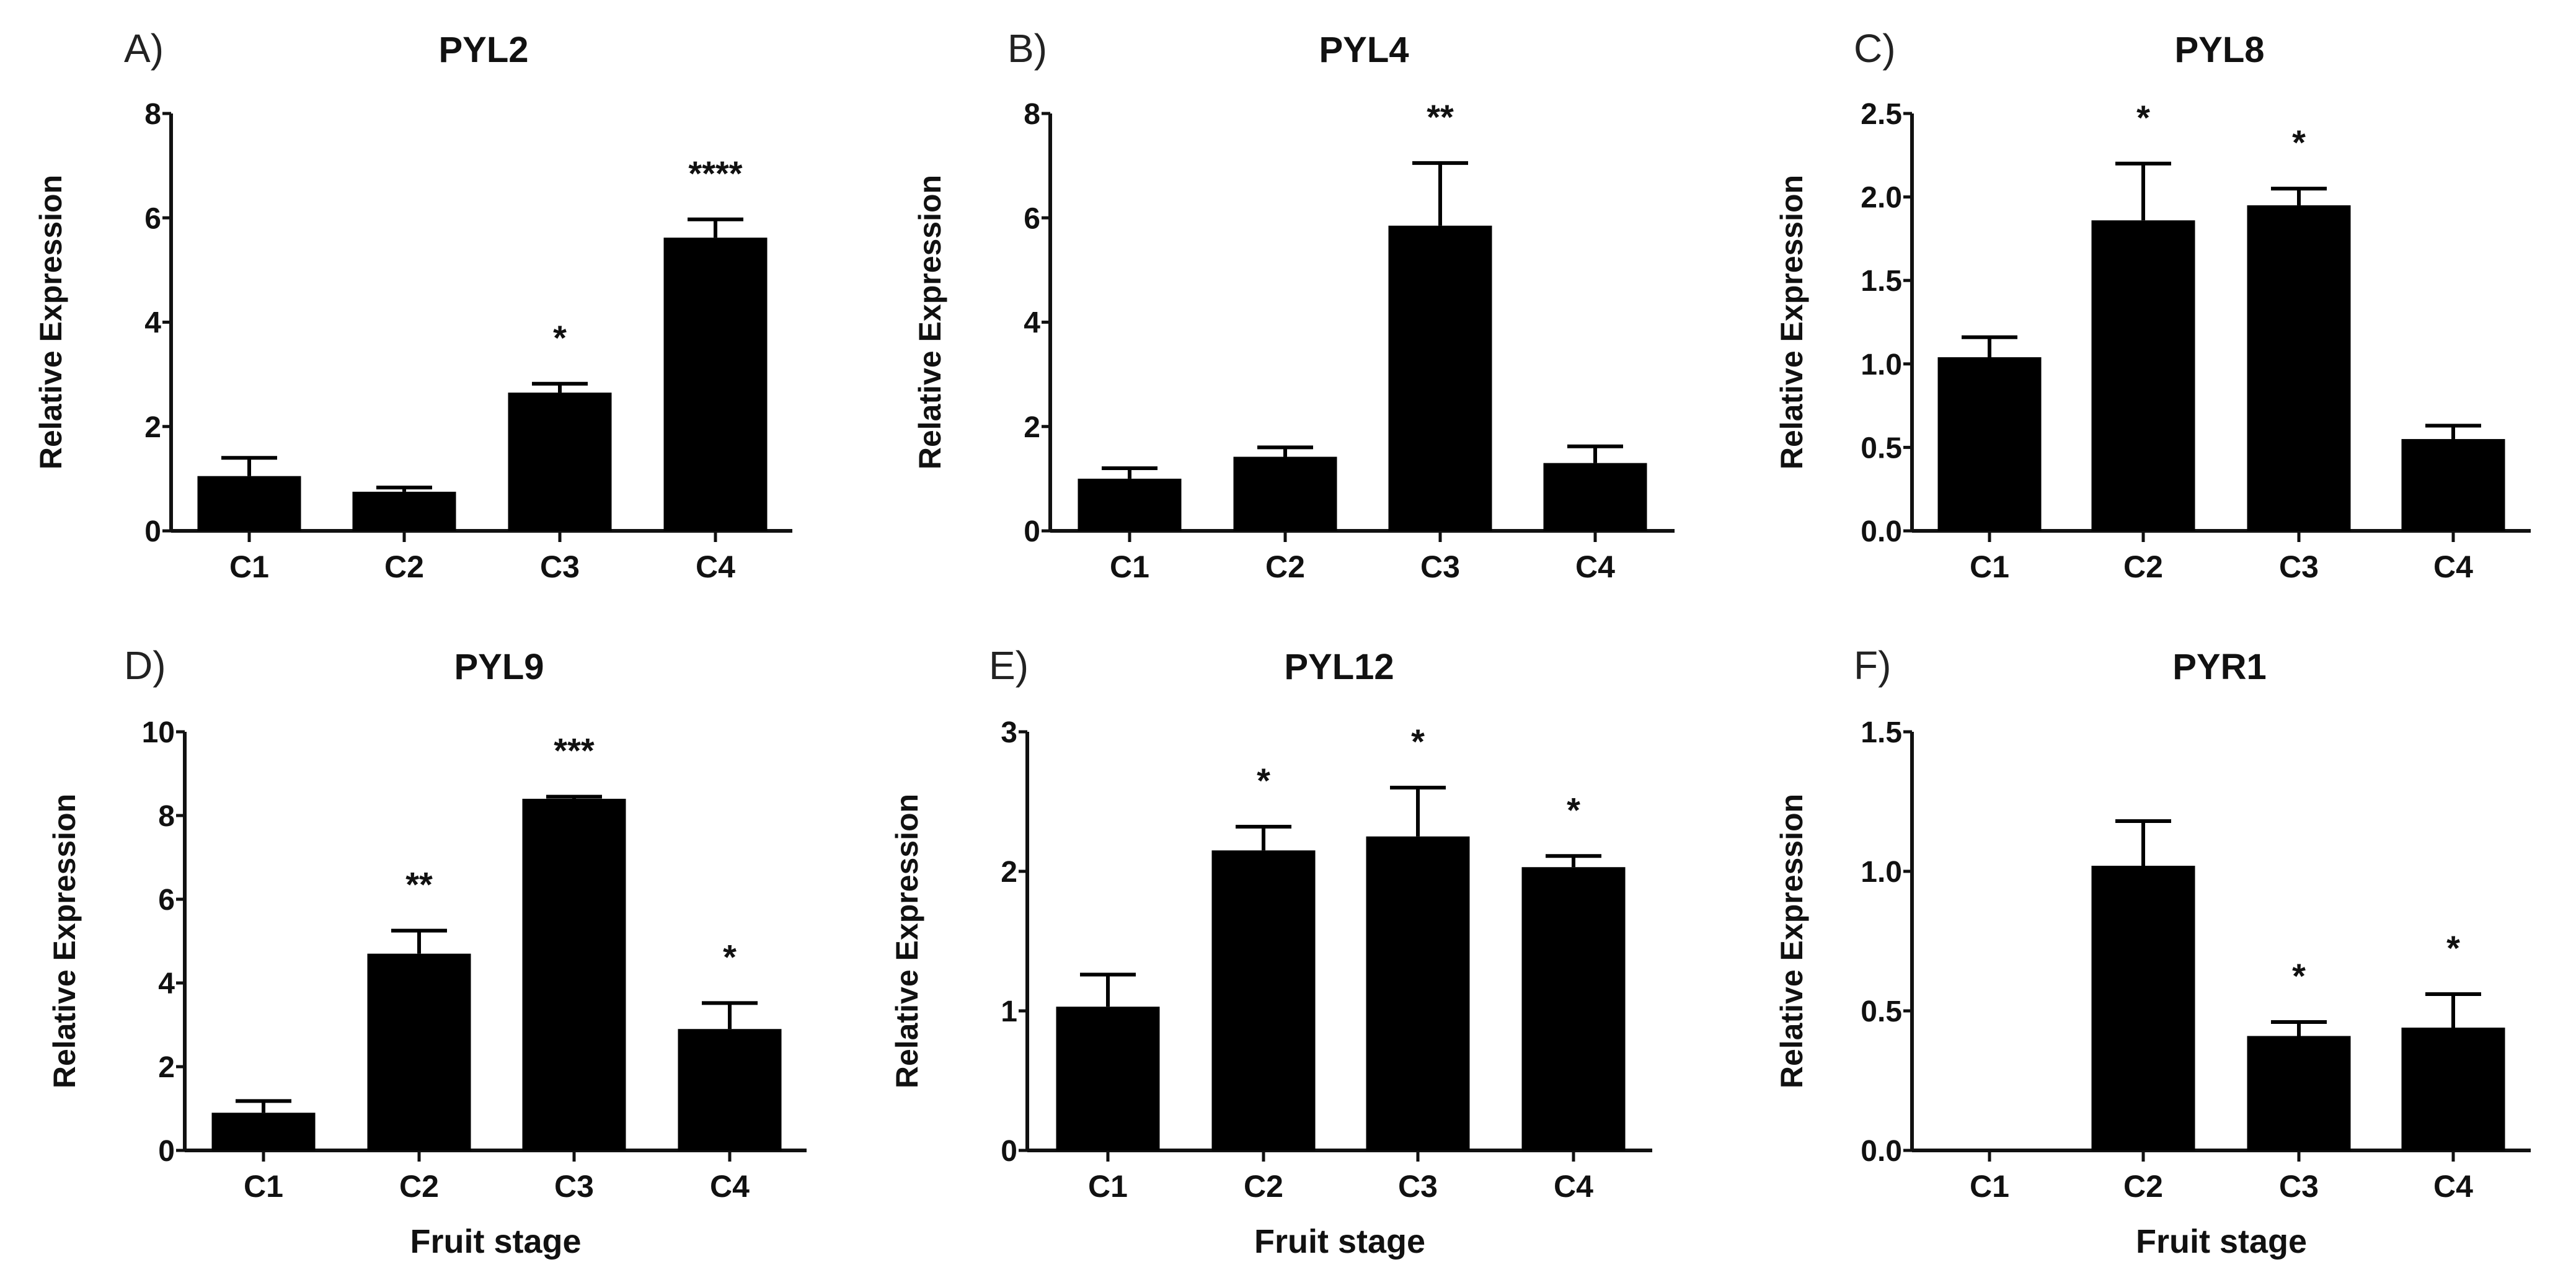 The image size is (2576, 1267). Describe the element at coordinates (1882, 114) in the screenshot. I see `y-tick-label: 2.5` at that location.